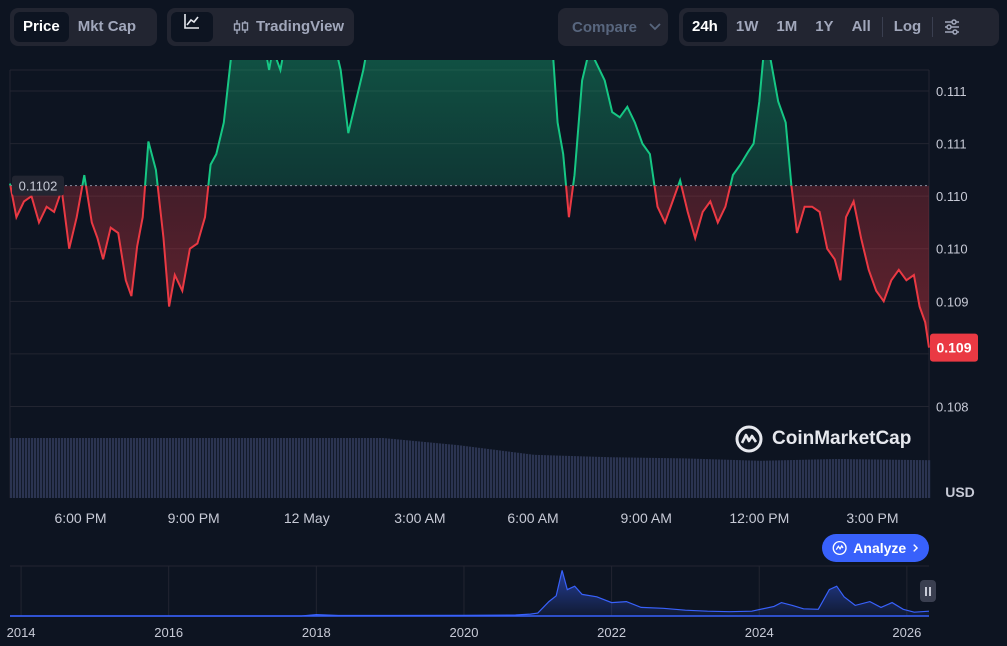  I want to click on analyze-button: Analyze, so click(875, 548).